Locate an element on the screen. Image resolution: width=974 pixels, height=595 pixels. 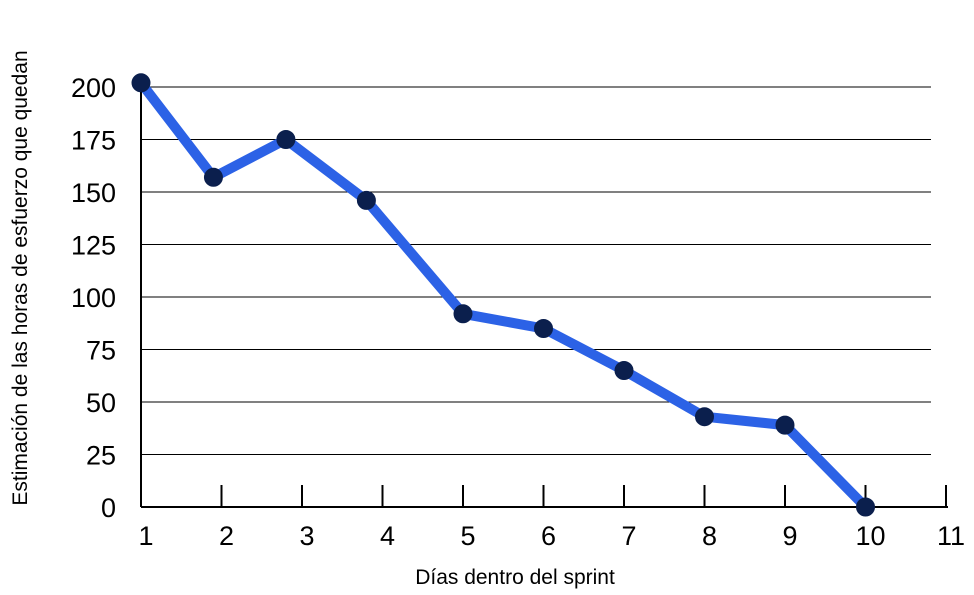
x-tick-label-11: 11 is located at coordinates (951, 536).